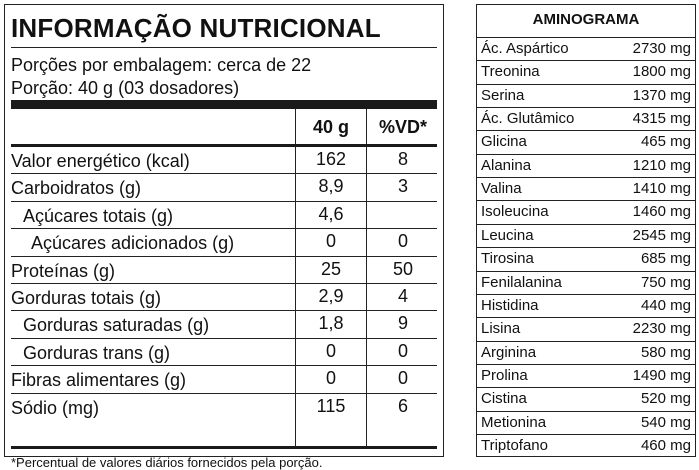 The height and width of the screenshot is (470, 699). I want to click on nutrition-row: Fibras alimentares (g) 0 0, so click(224, 380).